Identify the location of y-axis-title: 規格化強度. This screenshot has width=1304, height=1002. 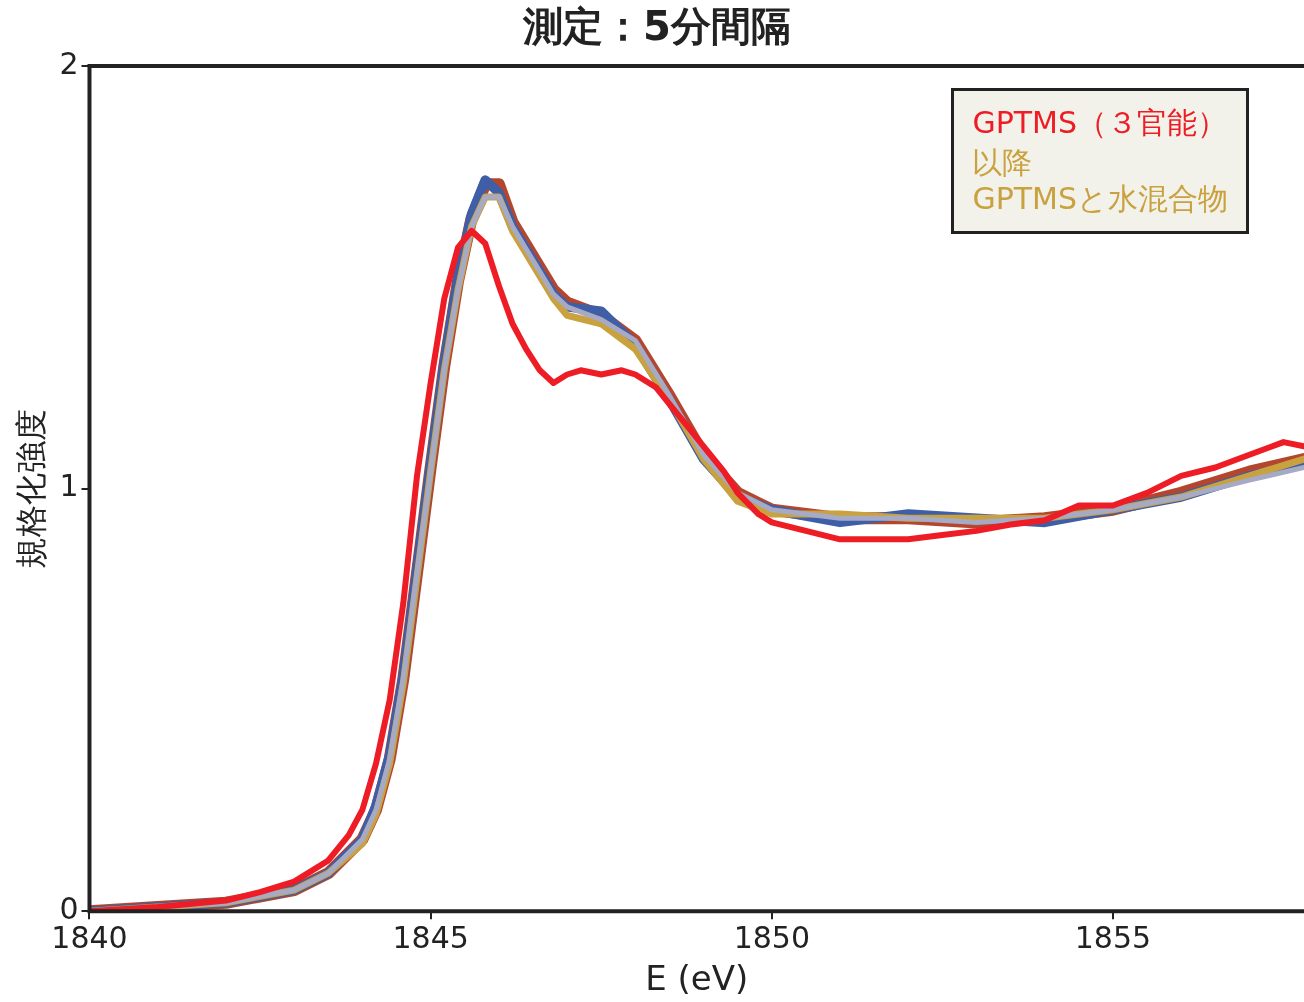
(30, 488).